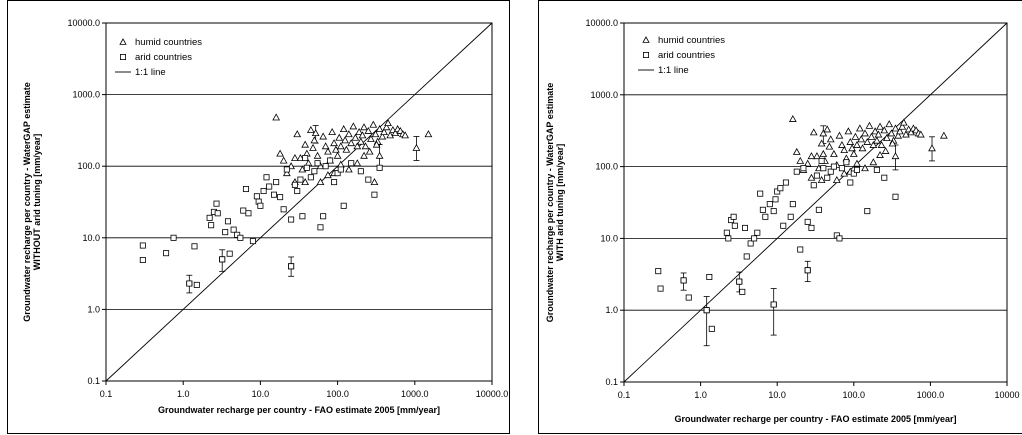  I want to click on legend-label: 1:1 line, so click(150, 72).